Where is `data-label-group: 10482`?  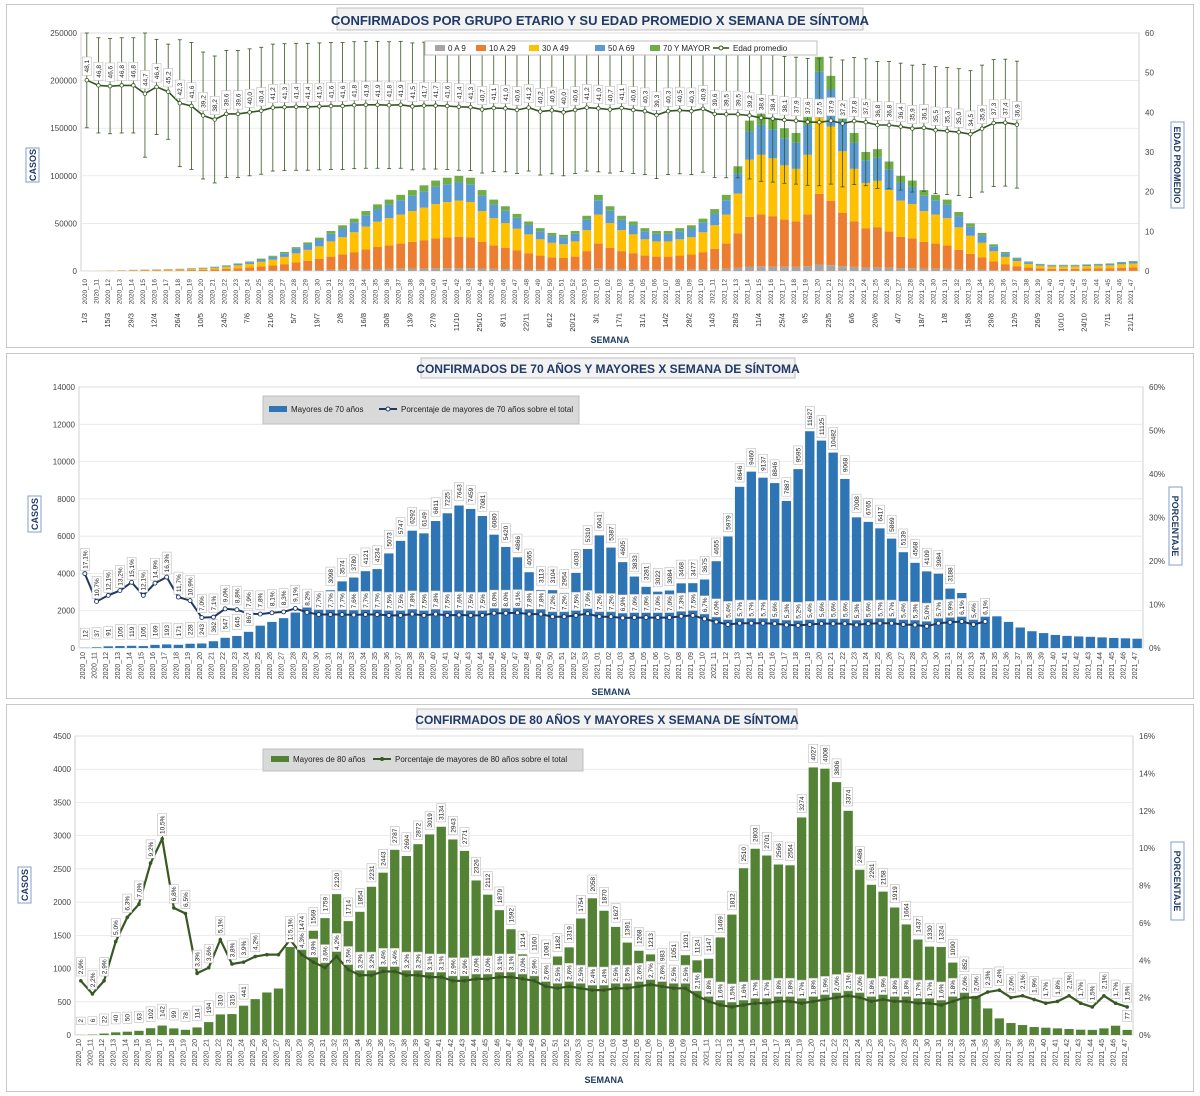
data-label-group: 10482 is located at coordinates (833, 438).